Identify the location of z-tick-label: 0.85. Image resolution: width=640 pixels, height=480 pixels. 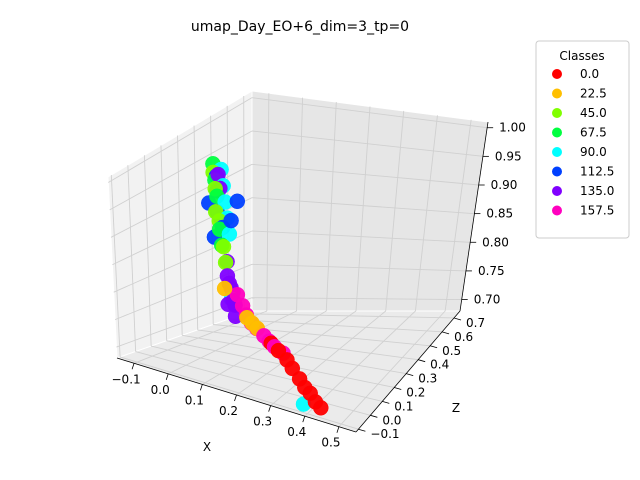
(499, 214).